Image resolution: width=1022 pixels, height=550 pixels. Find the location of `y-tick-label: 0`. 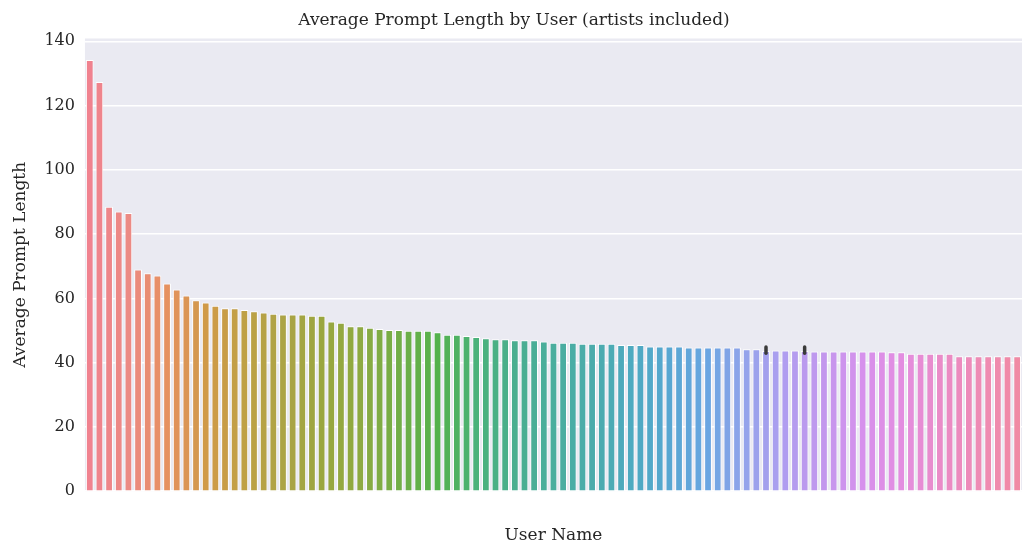

y-tick-label: 0 is located at coordinates (69, 490).